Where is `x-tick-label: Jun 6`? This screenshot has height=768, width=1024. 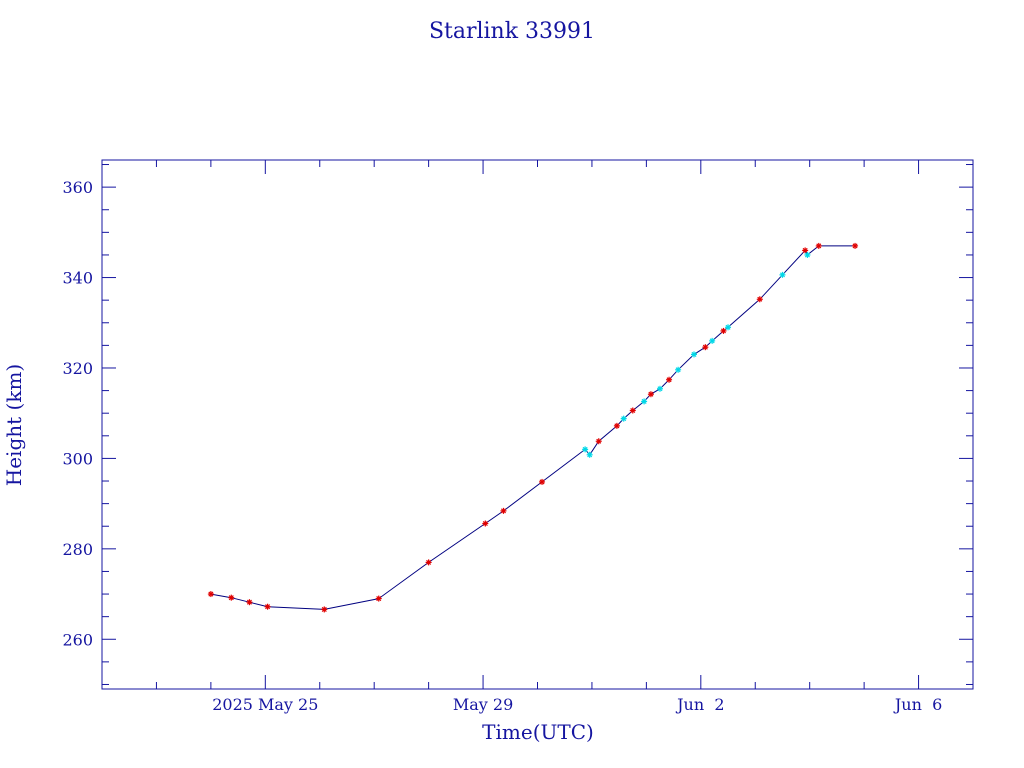 x-tick-label: Jun 6 is located at coordinates (917, 704).